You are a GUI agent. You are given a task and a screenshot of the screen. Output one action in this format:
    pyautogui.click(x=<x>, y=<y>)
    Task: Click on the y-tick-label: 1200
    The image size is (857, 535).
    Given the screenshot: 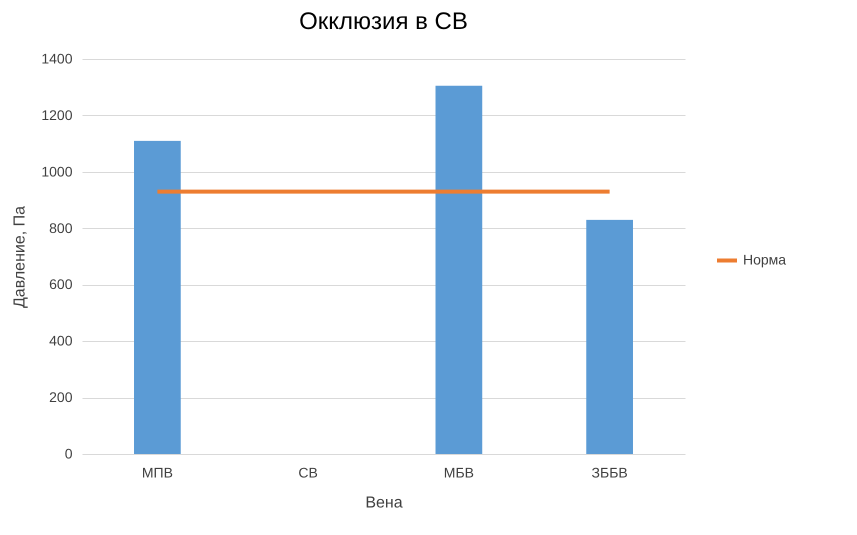 What is the action you would take?
    pyautogui.click(x=57, y=114)
    